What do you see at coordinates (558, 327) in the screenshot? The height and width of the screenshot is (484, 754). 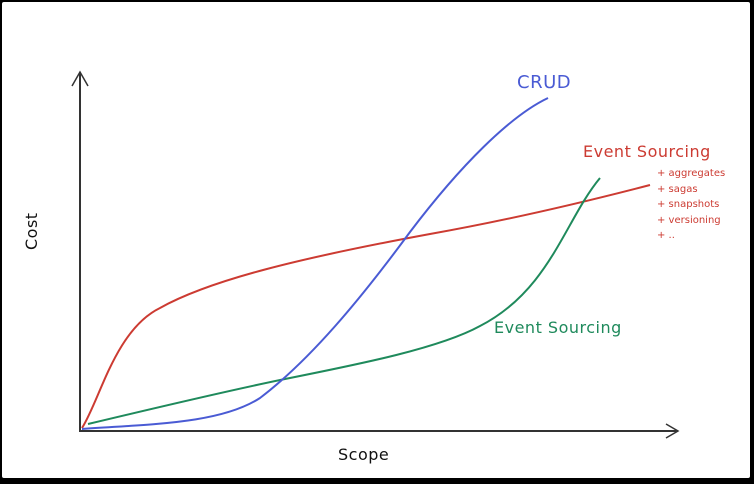 I see `event-sourcing-label: Event Sourcing` at bounding box center [558, 327].